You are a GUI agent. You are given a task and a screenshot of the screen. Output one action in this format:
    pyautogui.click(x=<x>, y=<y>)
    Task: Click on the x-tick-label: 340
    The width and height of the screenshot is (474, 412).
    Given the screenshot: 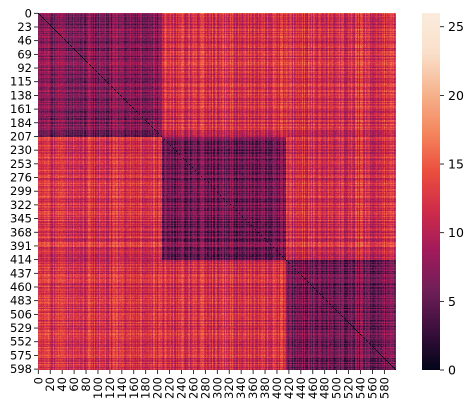 What is the action you would take?
    pyautogui.click(x=241, y=388)
    